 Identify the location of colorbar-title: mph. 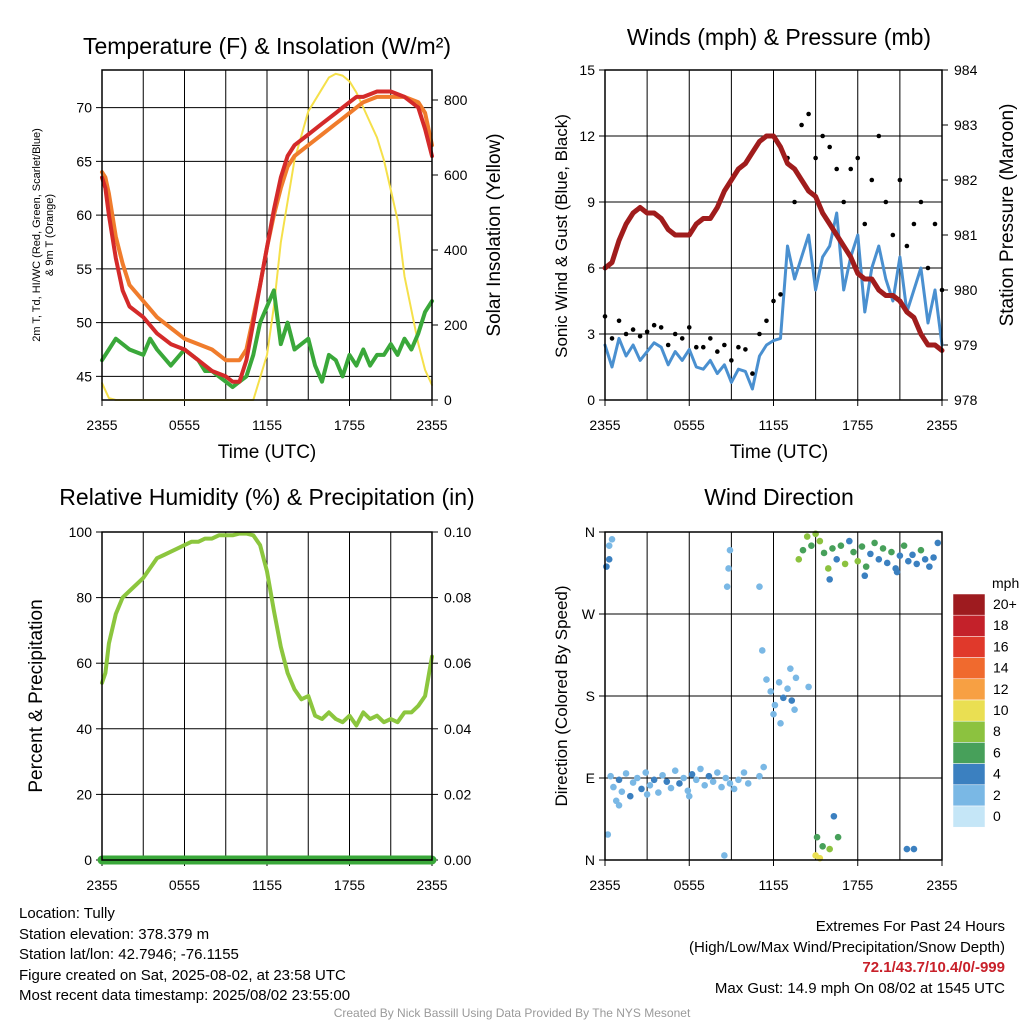
(1005, 583).